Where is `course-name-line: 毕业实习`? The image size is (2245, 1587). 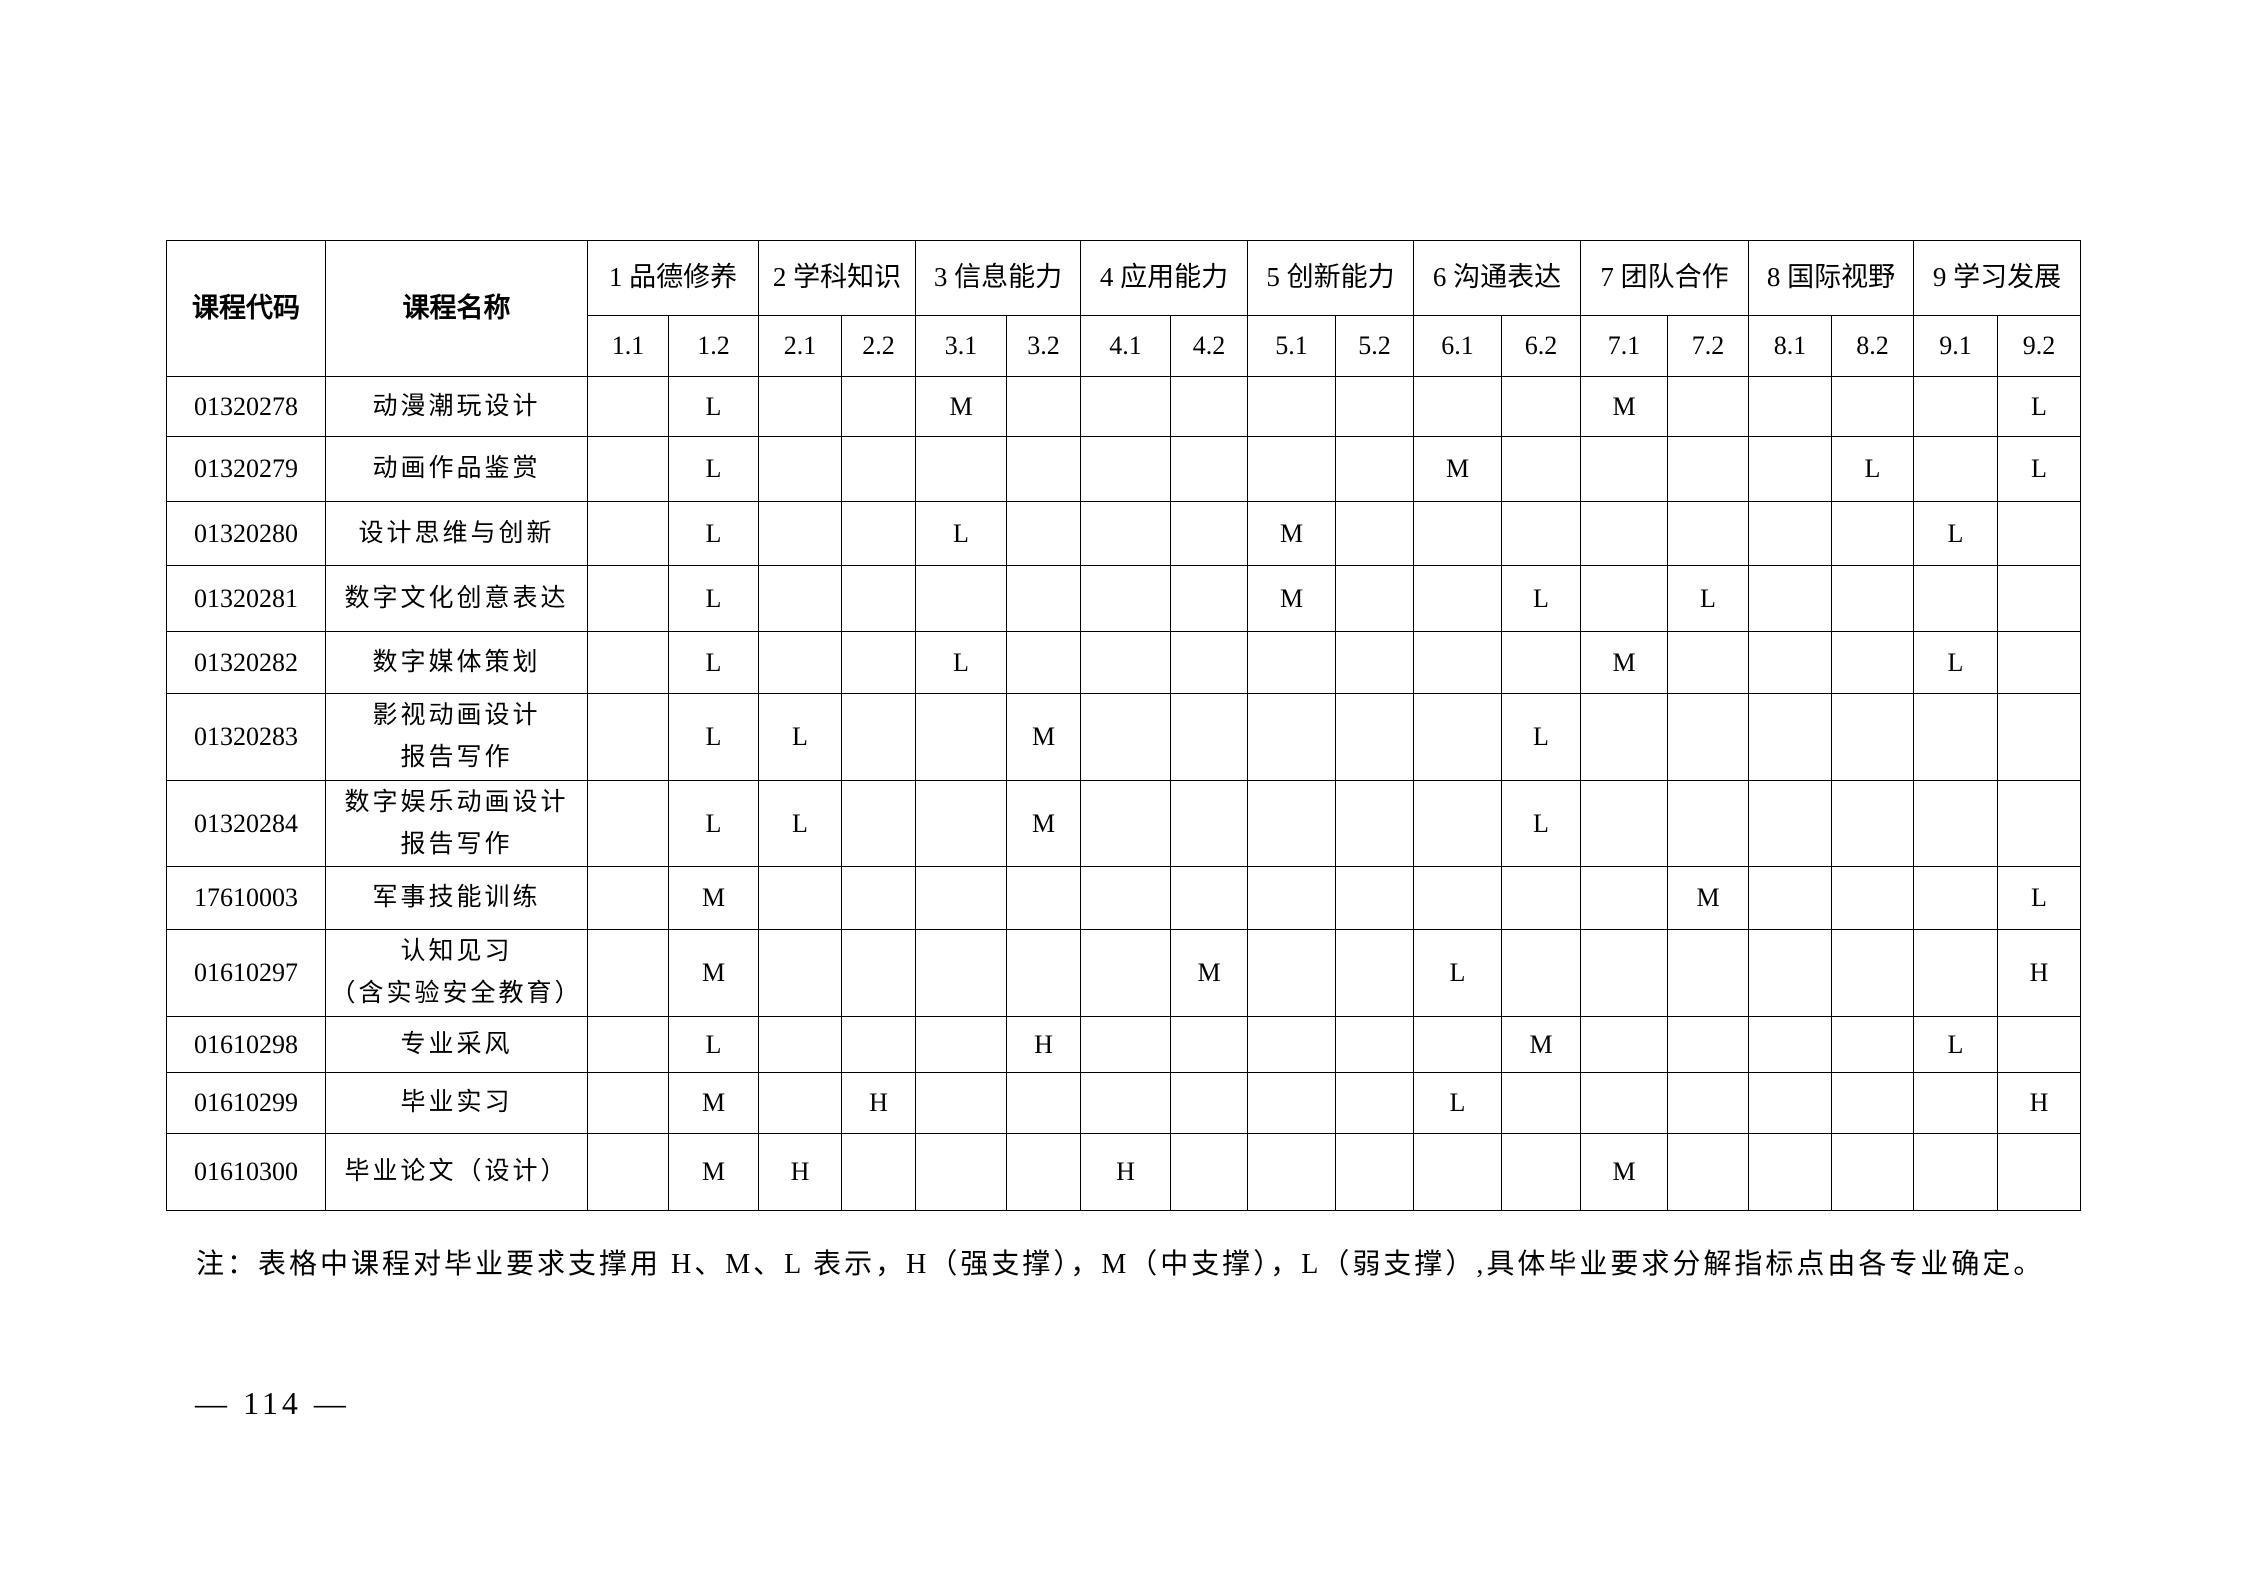 course-name-line: 毕业实习 is located at coordinates (456, 1102).